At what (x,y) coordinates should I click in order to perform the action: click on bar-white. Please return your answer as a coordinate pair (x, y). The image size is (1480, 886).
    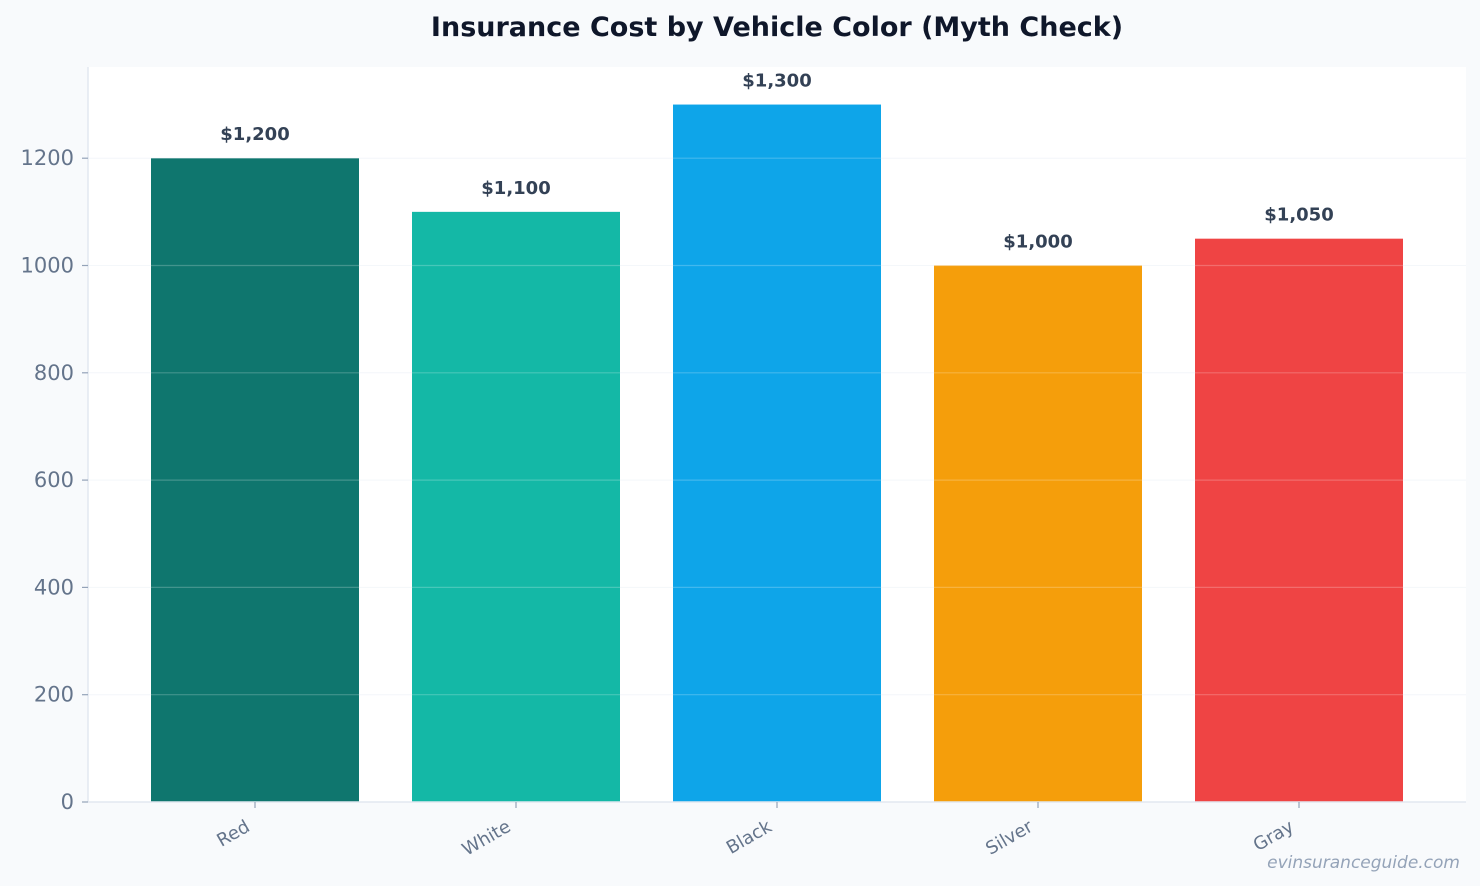
    Looking at the image, I should click on (516, 507).